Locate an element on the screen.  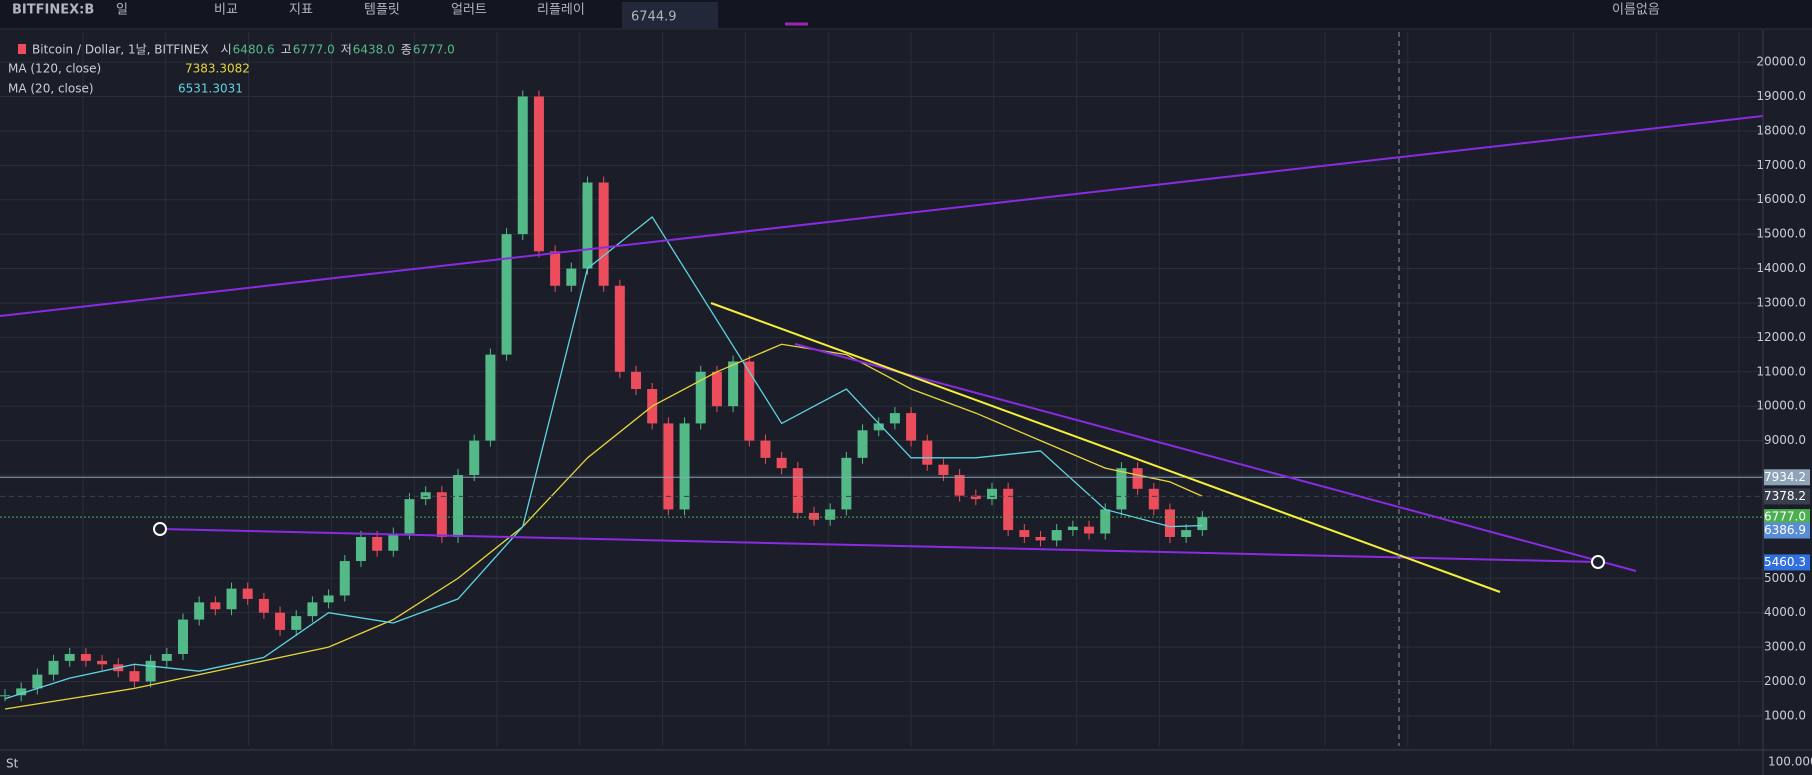
price-axis-bg is located at coordinates (1787, 402).